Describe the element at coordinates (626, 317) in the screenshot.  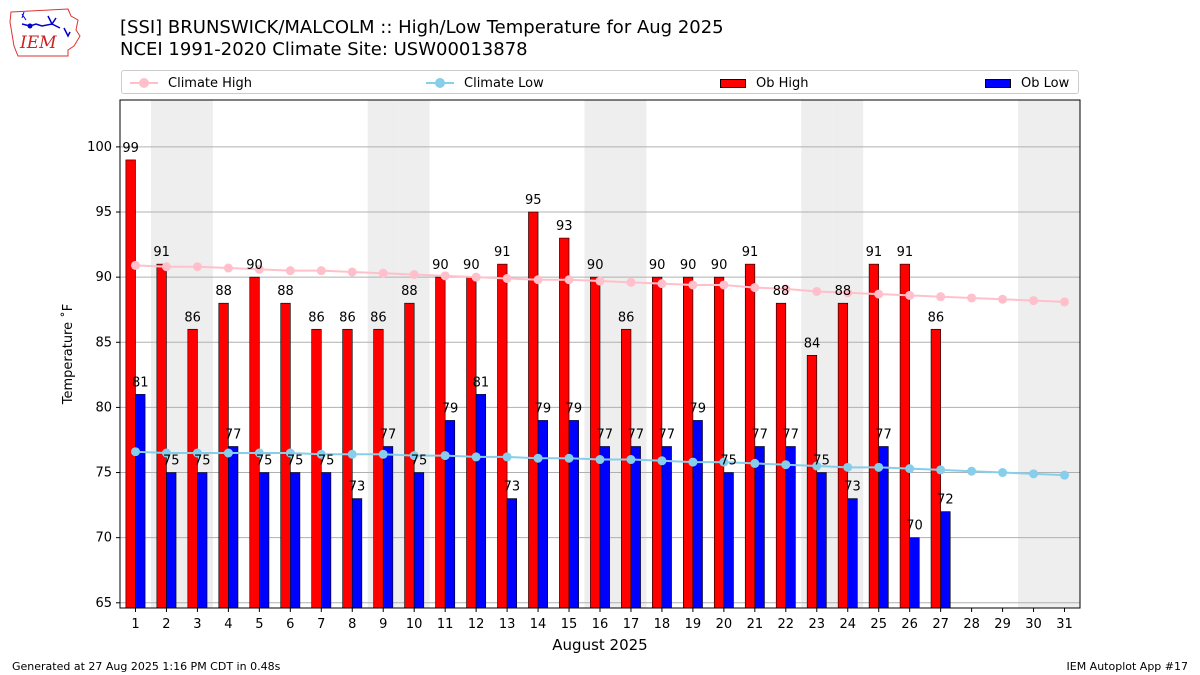
I see `ob-high-label: 86` at that location.